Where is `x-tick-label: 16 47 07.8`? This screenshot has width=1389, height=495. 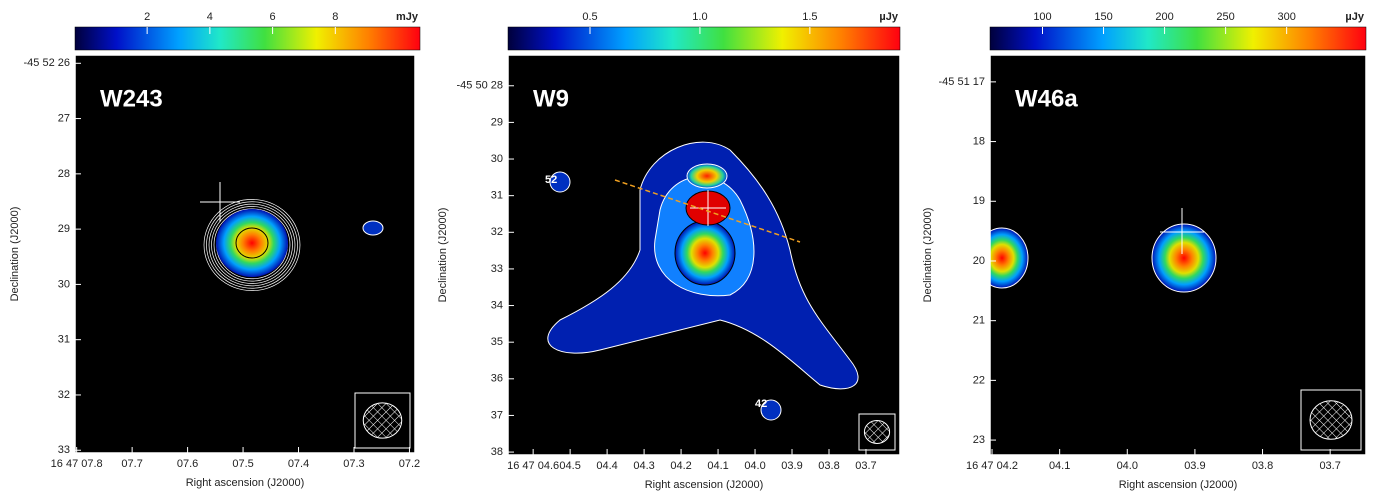
x-tick-label: 16 47 07.8 is located at coordinates (77, 464).